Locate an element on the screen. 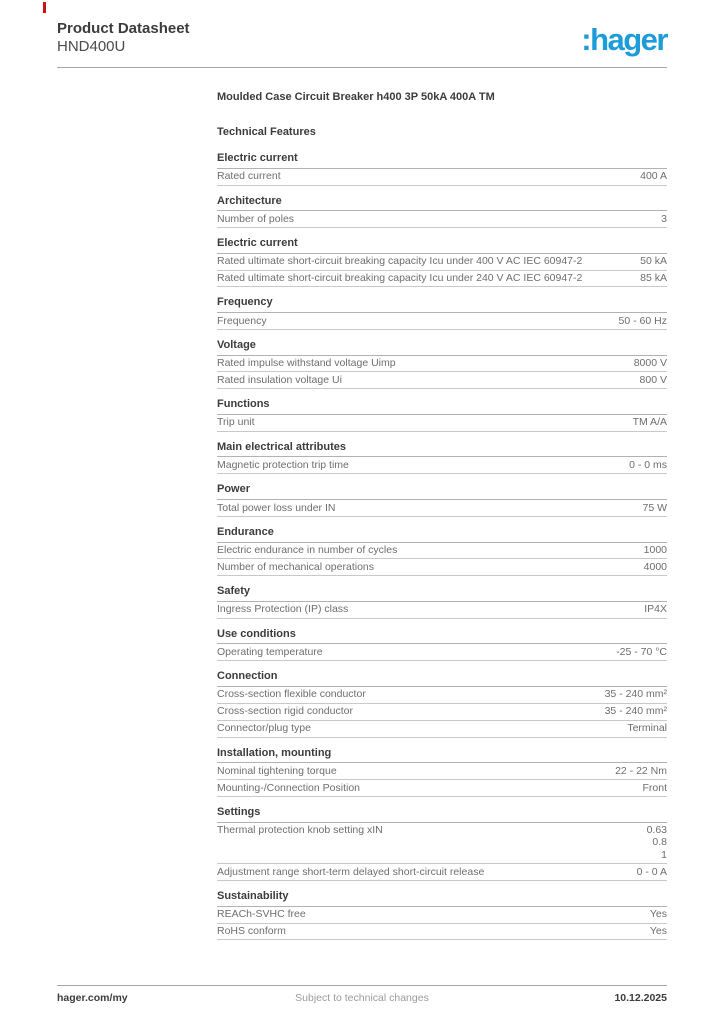 This screenshot has width=724, height=1024. header-divider is located at coordinates (362, 67).